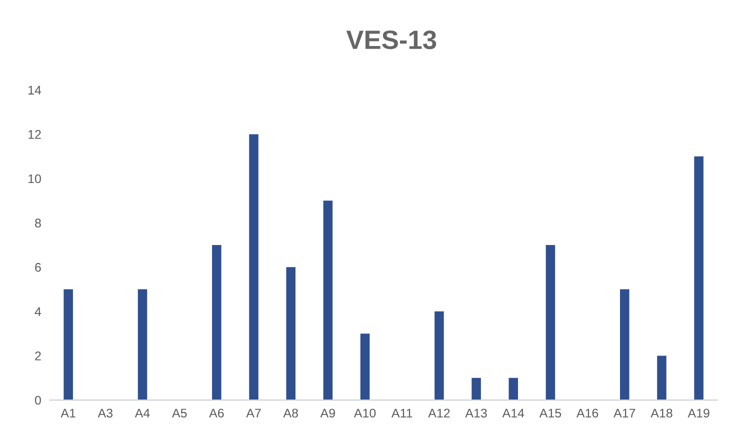  What do you see at coordinates (216, 413) in the screenshot?
I see `x-tick-label: A6` at bounding box center [216, 413].